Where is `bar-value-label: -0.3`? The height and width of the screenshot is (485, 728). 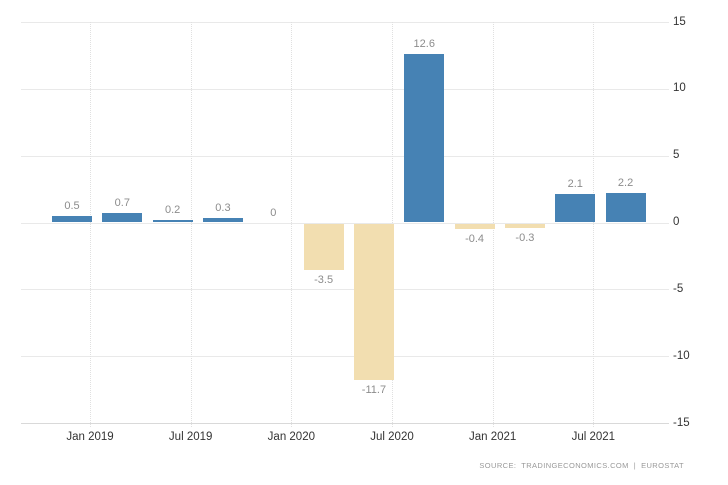 bar-value-label: -0.3 is located at coordinates (525, 237).